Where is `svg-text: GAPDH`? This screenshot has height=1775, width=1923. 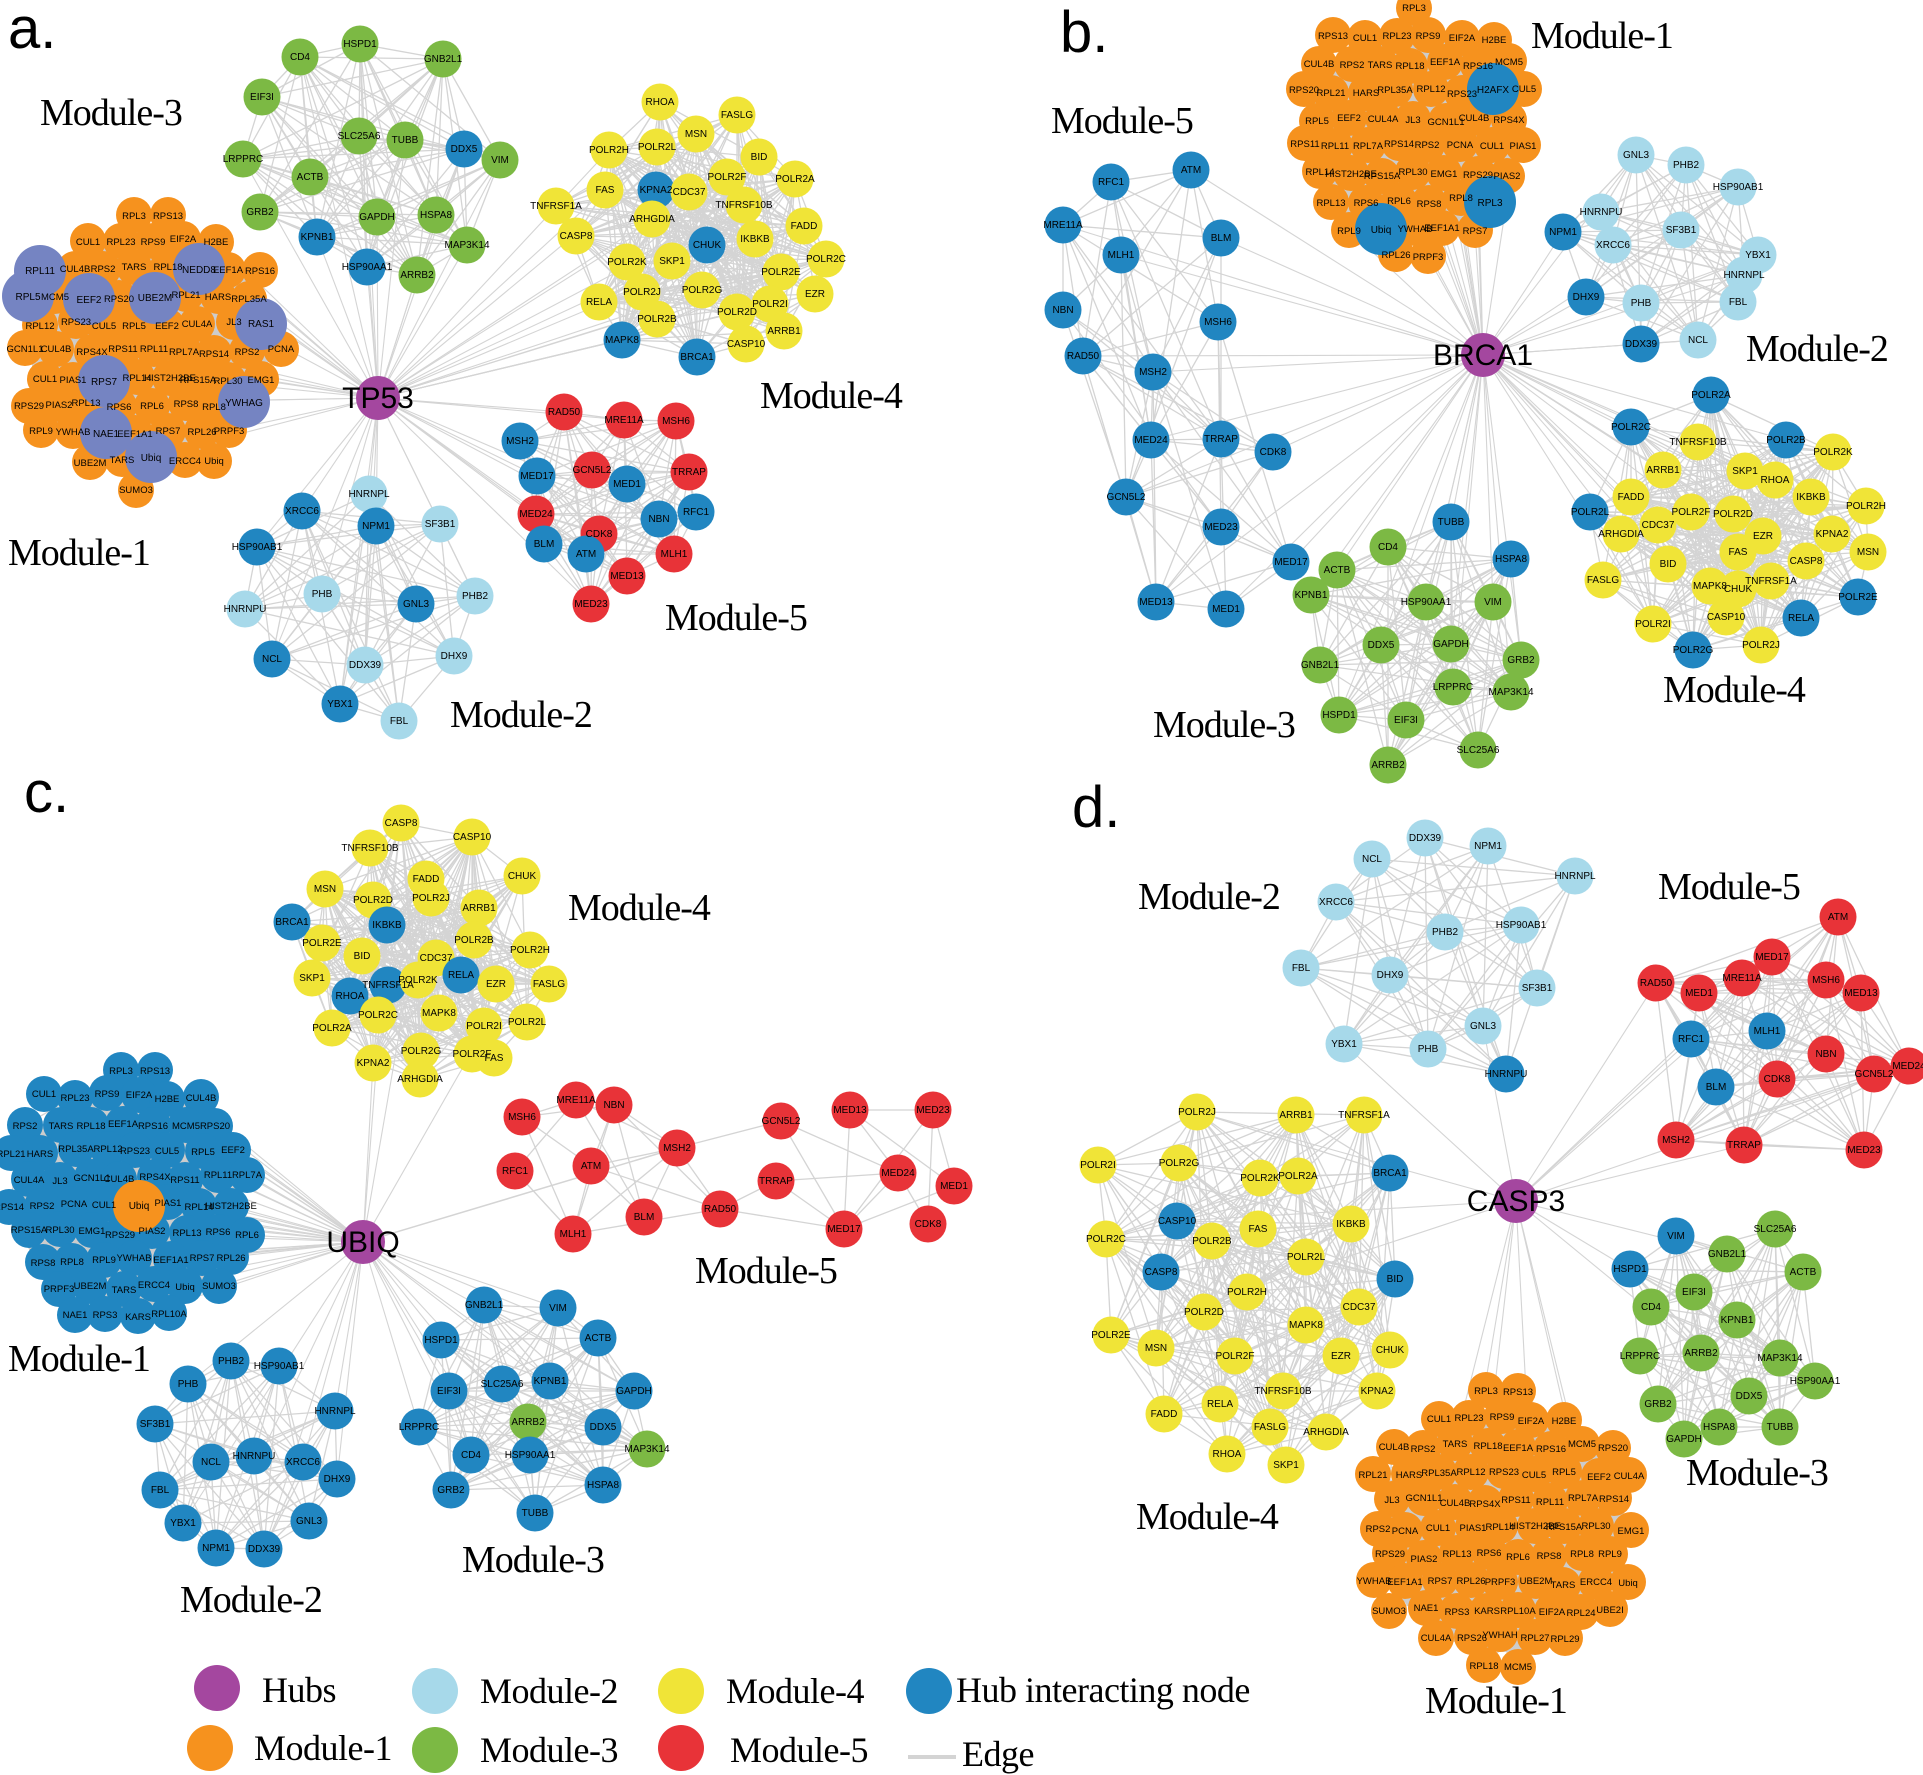 svg-text: GAPDH is located at coordinates (377, 217).